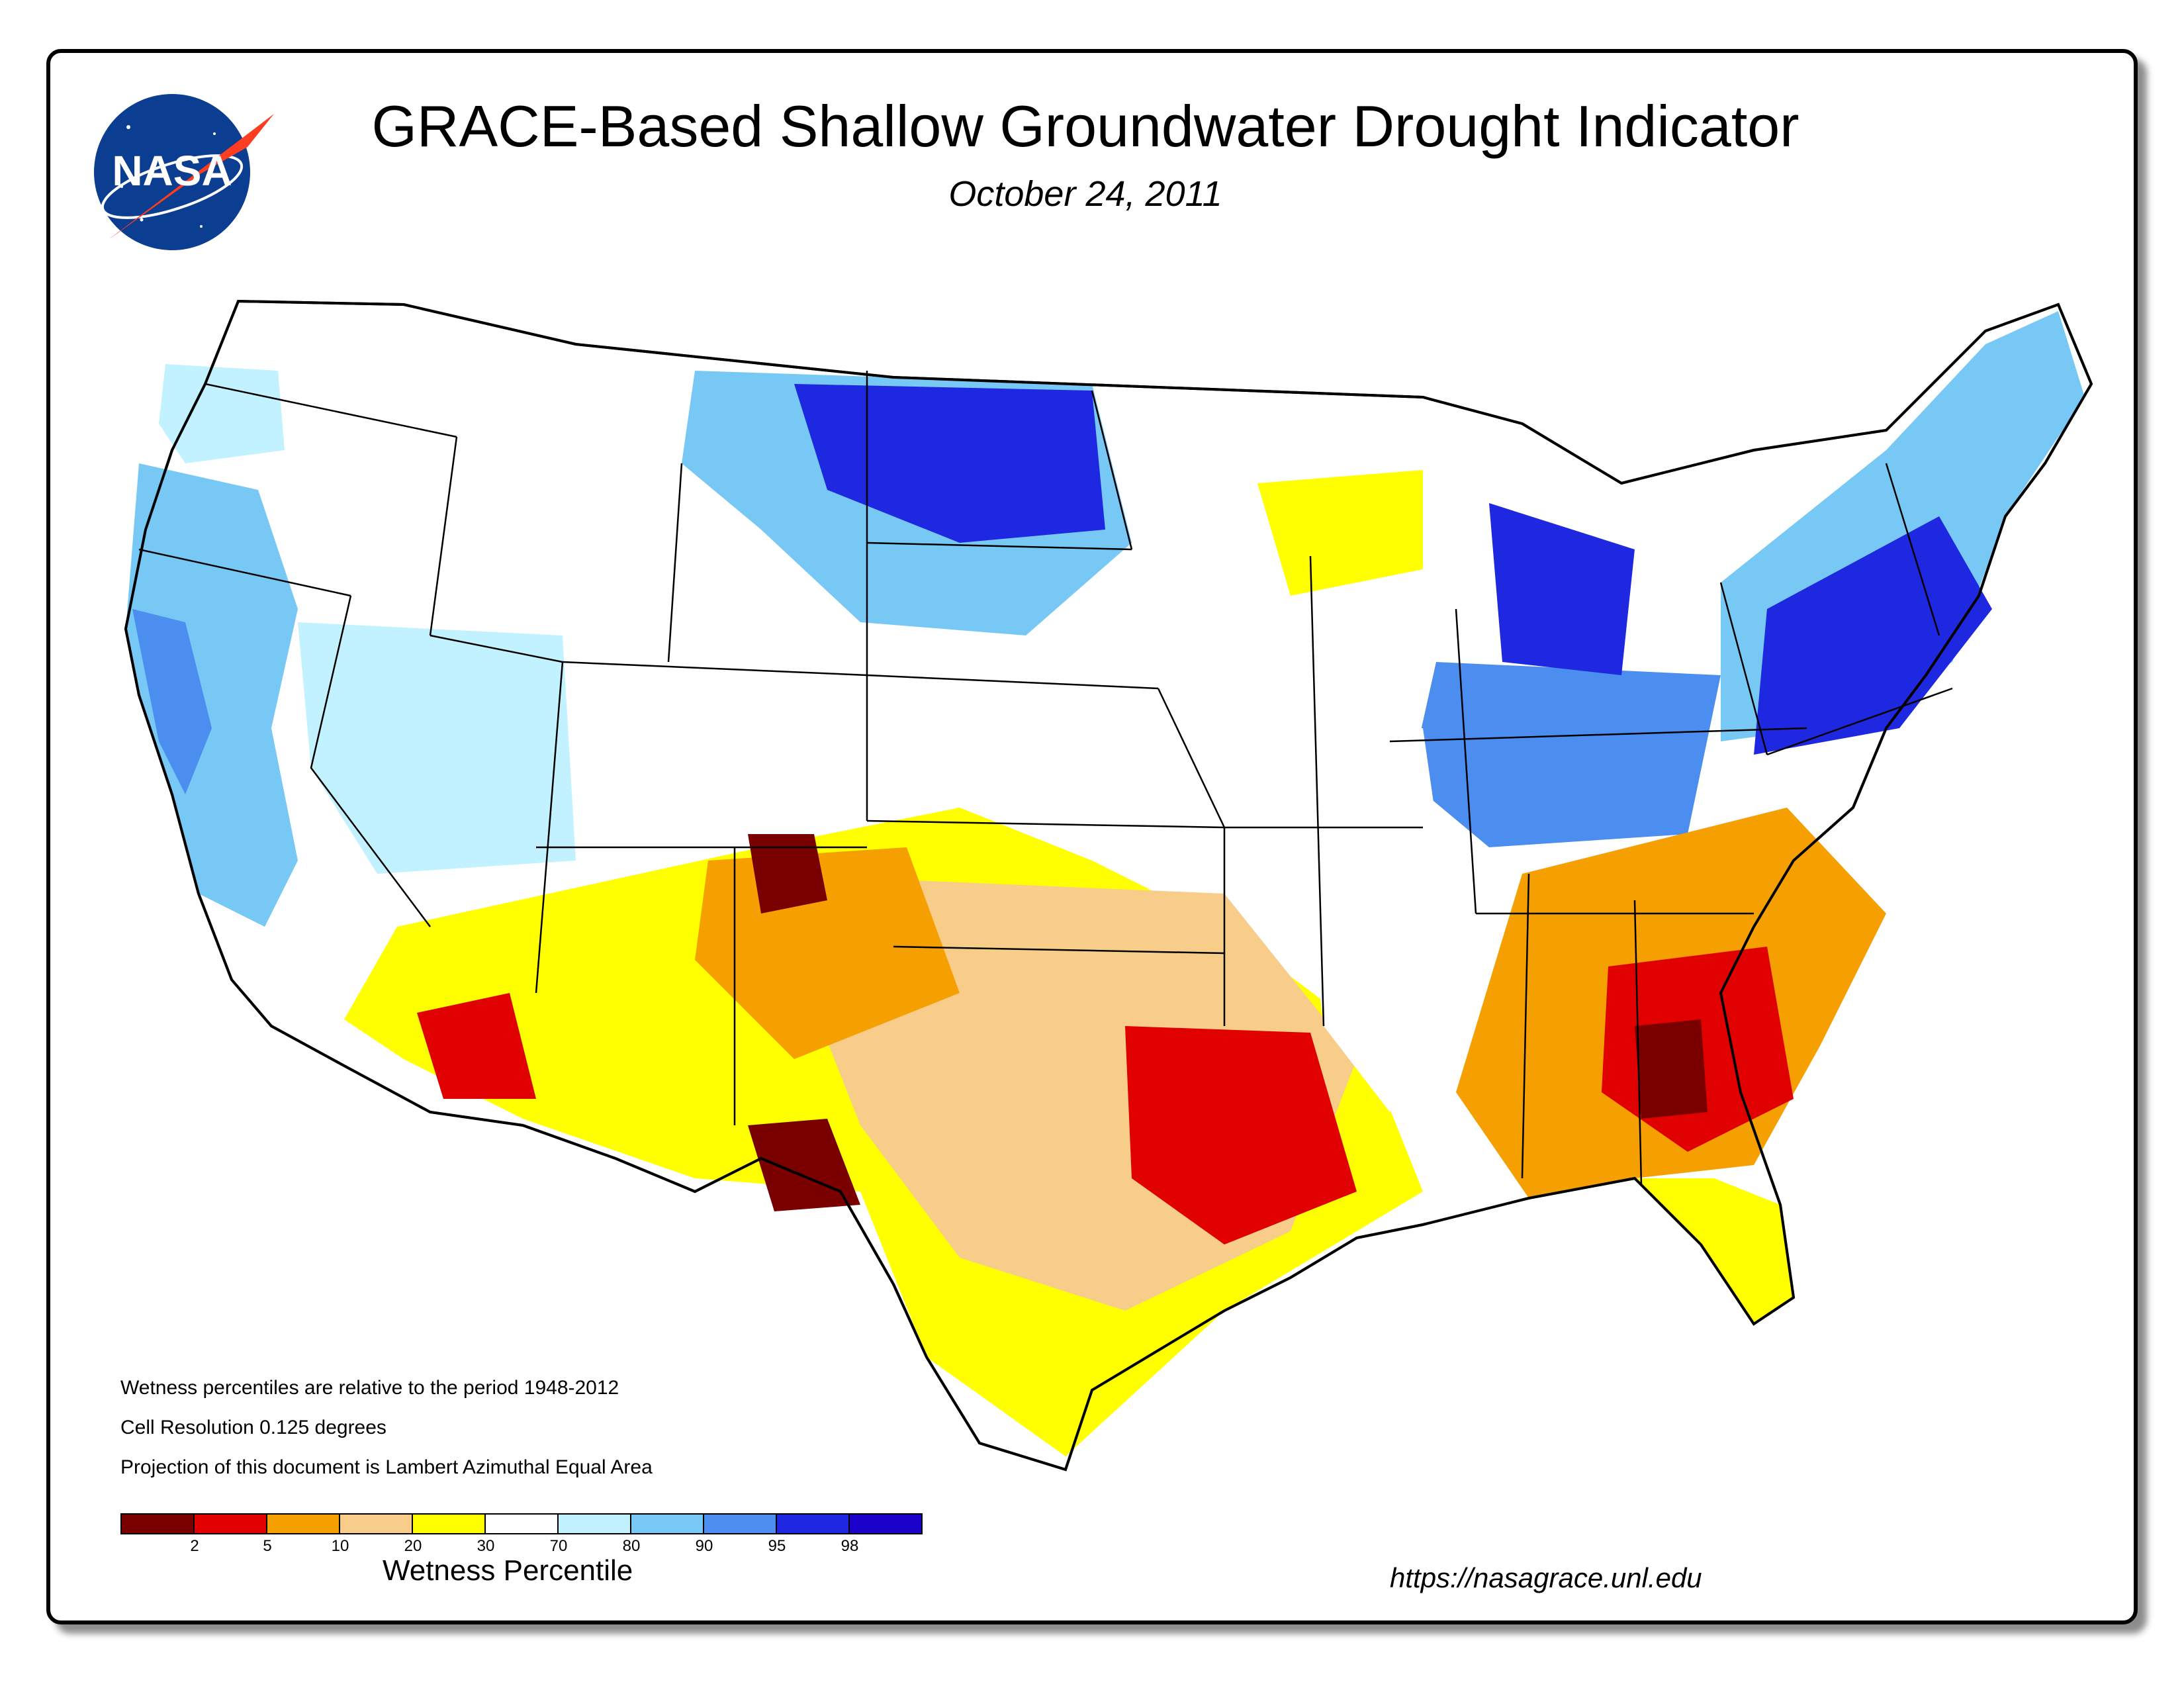 The width and height of the screenshot is (2184, 1688). I want to click on legend-tick-label: 80, so click(631, 1546).